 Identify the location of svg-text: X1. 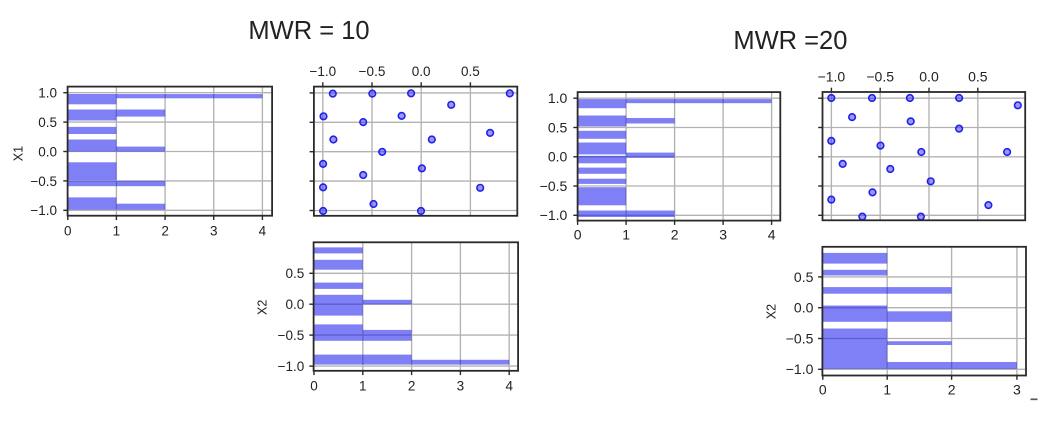
(18, 153).